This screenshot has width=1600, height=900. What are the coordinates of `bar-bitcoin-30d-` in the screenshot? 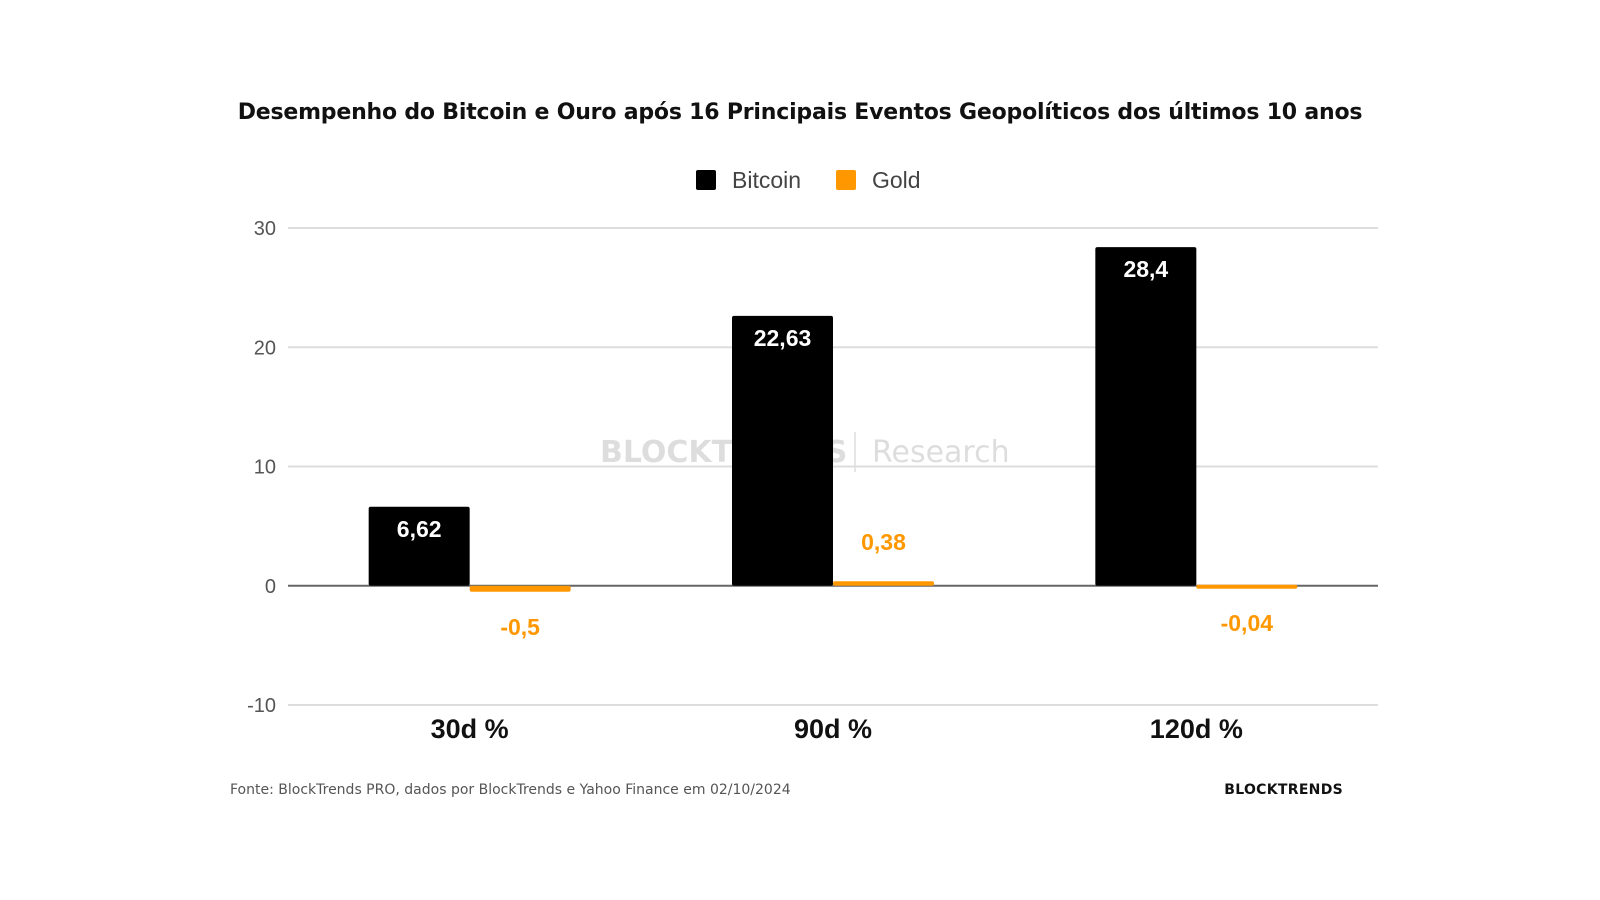 It's located at (419, 546).